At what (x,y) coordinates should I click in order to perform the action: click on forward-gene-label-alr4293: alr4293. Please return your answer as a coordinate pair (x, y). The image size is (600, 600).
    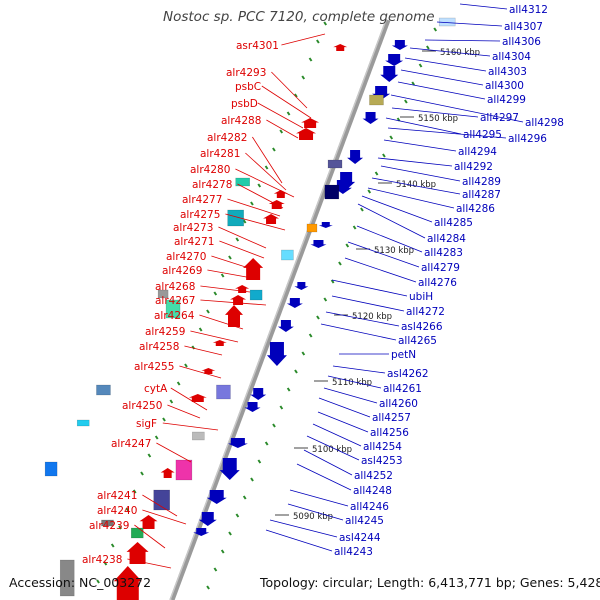
    Looking at the image, I should click on (246, 73).